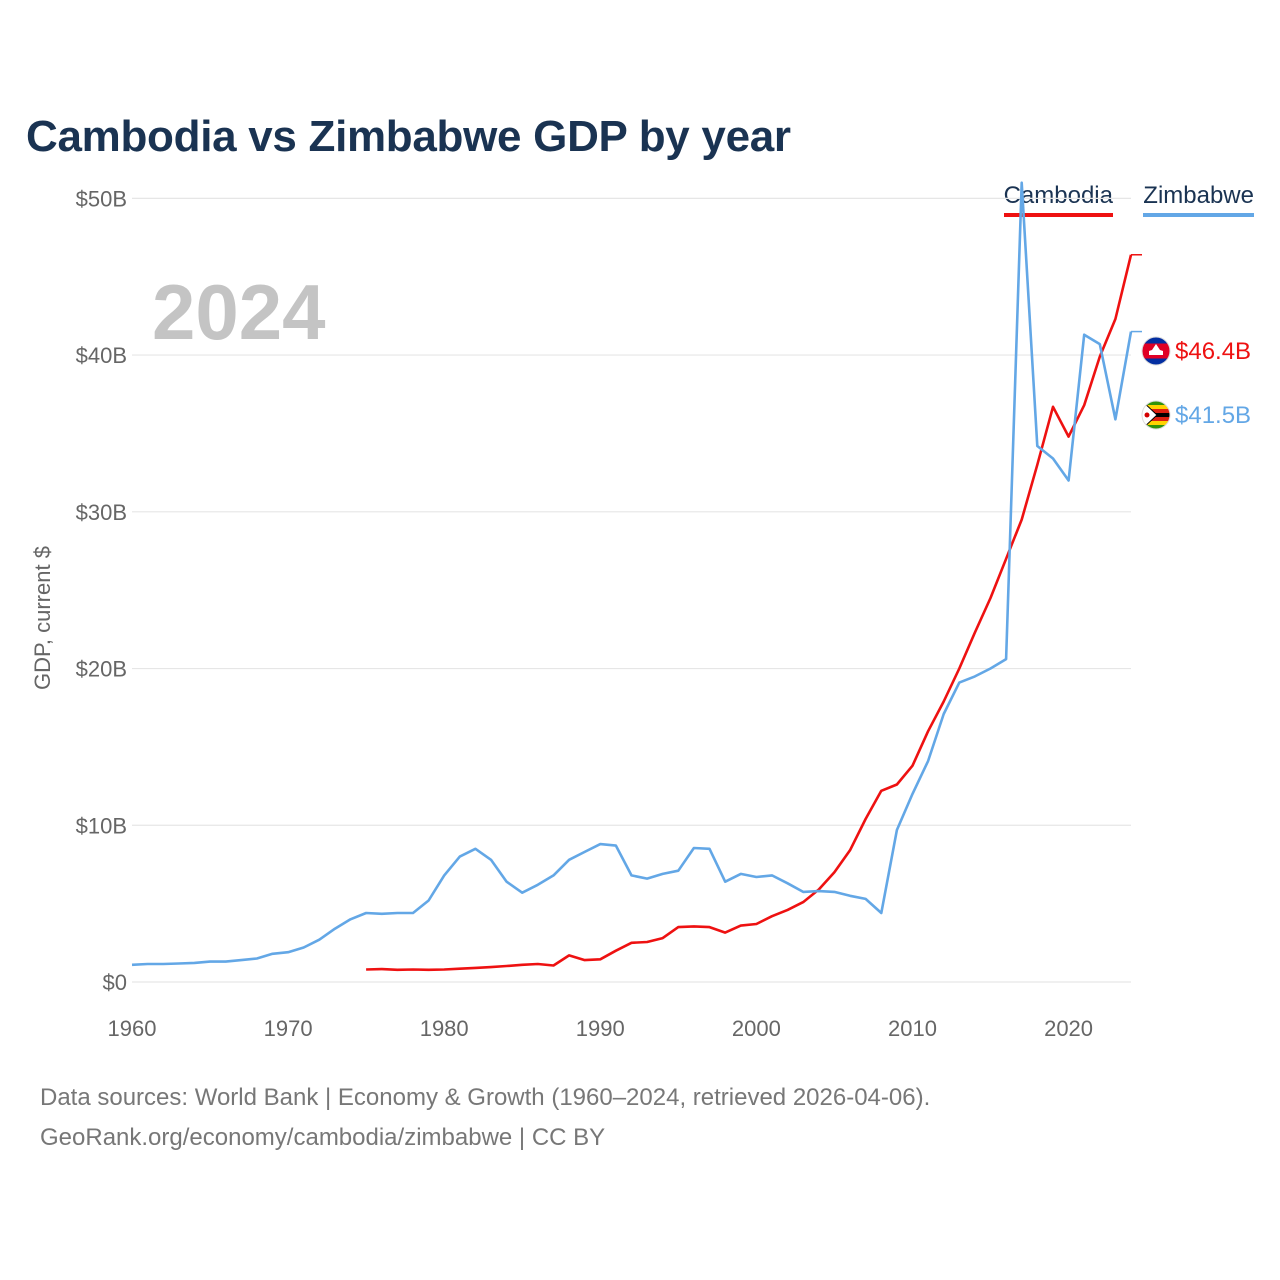  What do you see at coordinates (756, 1028) in the screenshot?
I see `x-tick-label: 2000` at bounding box center [756, 1028].